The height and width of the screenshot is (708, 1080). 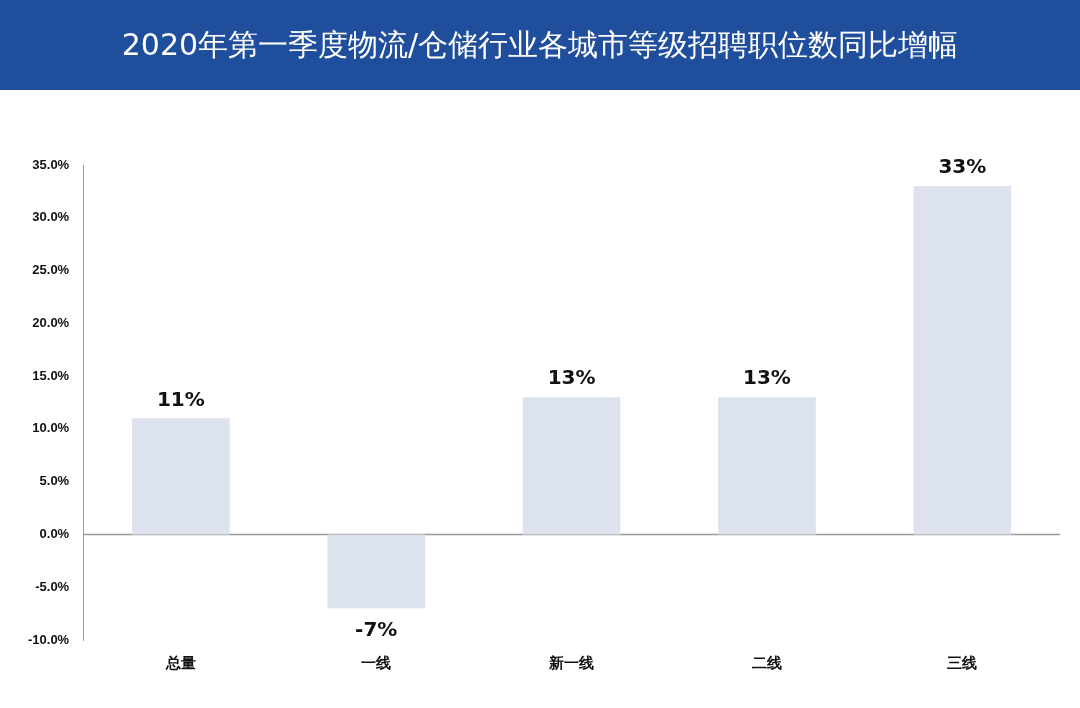 What do you see at coordinates (766, 663) in the screenshot?
I see `x-tick-label: 二线` at bounding box center [766, 663].